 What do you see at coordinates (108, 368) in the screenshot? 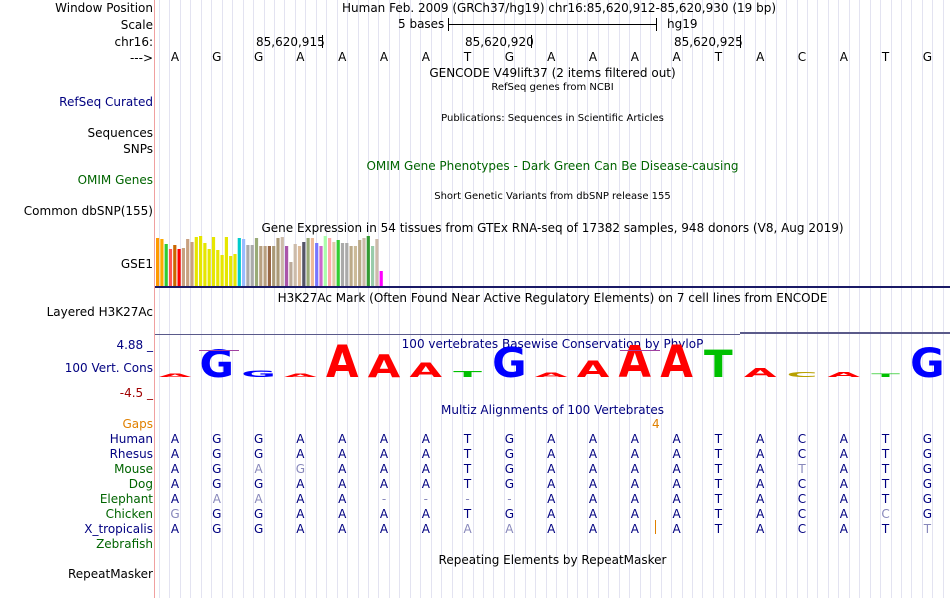
I see `phylop-label: 100 Vert. Cons` at bounding box center [108, 368].